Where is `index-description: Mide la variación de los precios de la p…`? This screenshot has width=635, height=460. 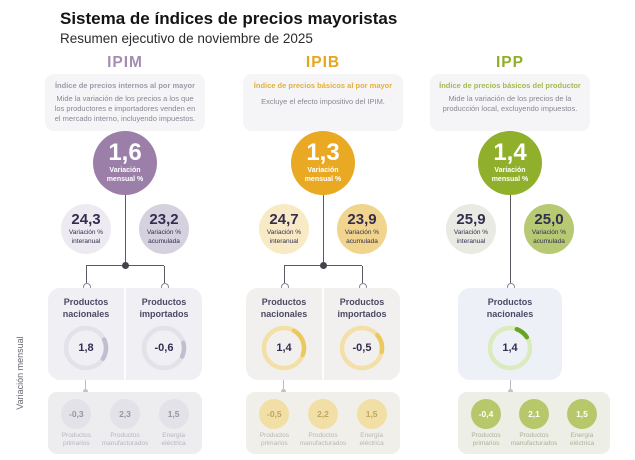 index-description: Mide la variación de los precios de la p… is located at coordinates (510, 104).